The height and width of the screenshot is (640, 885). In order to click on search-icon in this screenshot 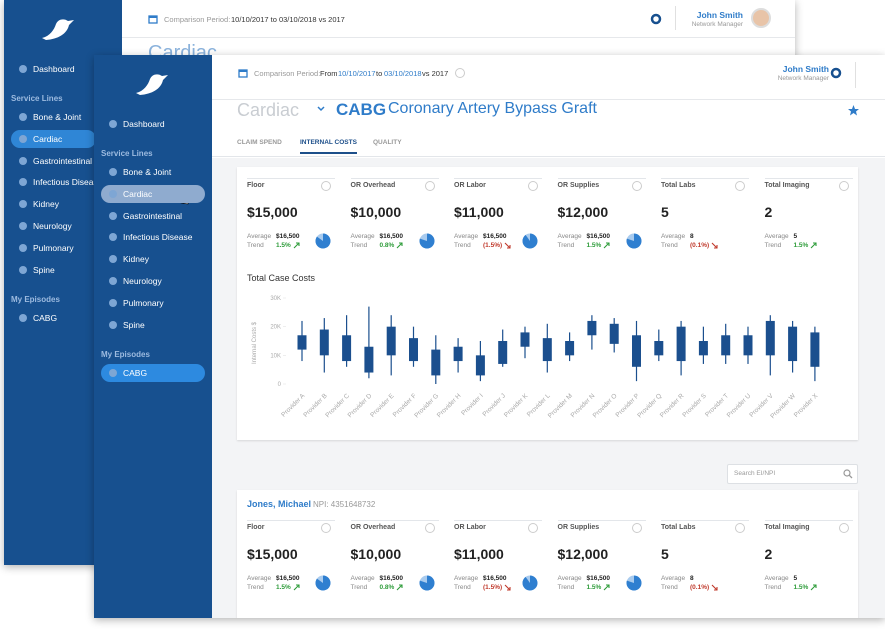, I will do `click(848, 474)`.